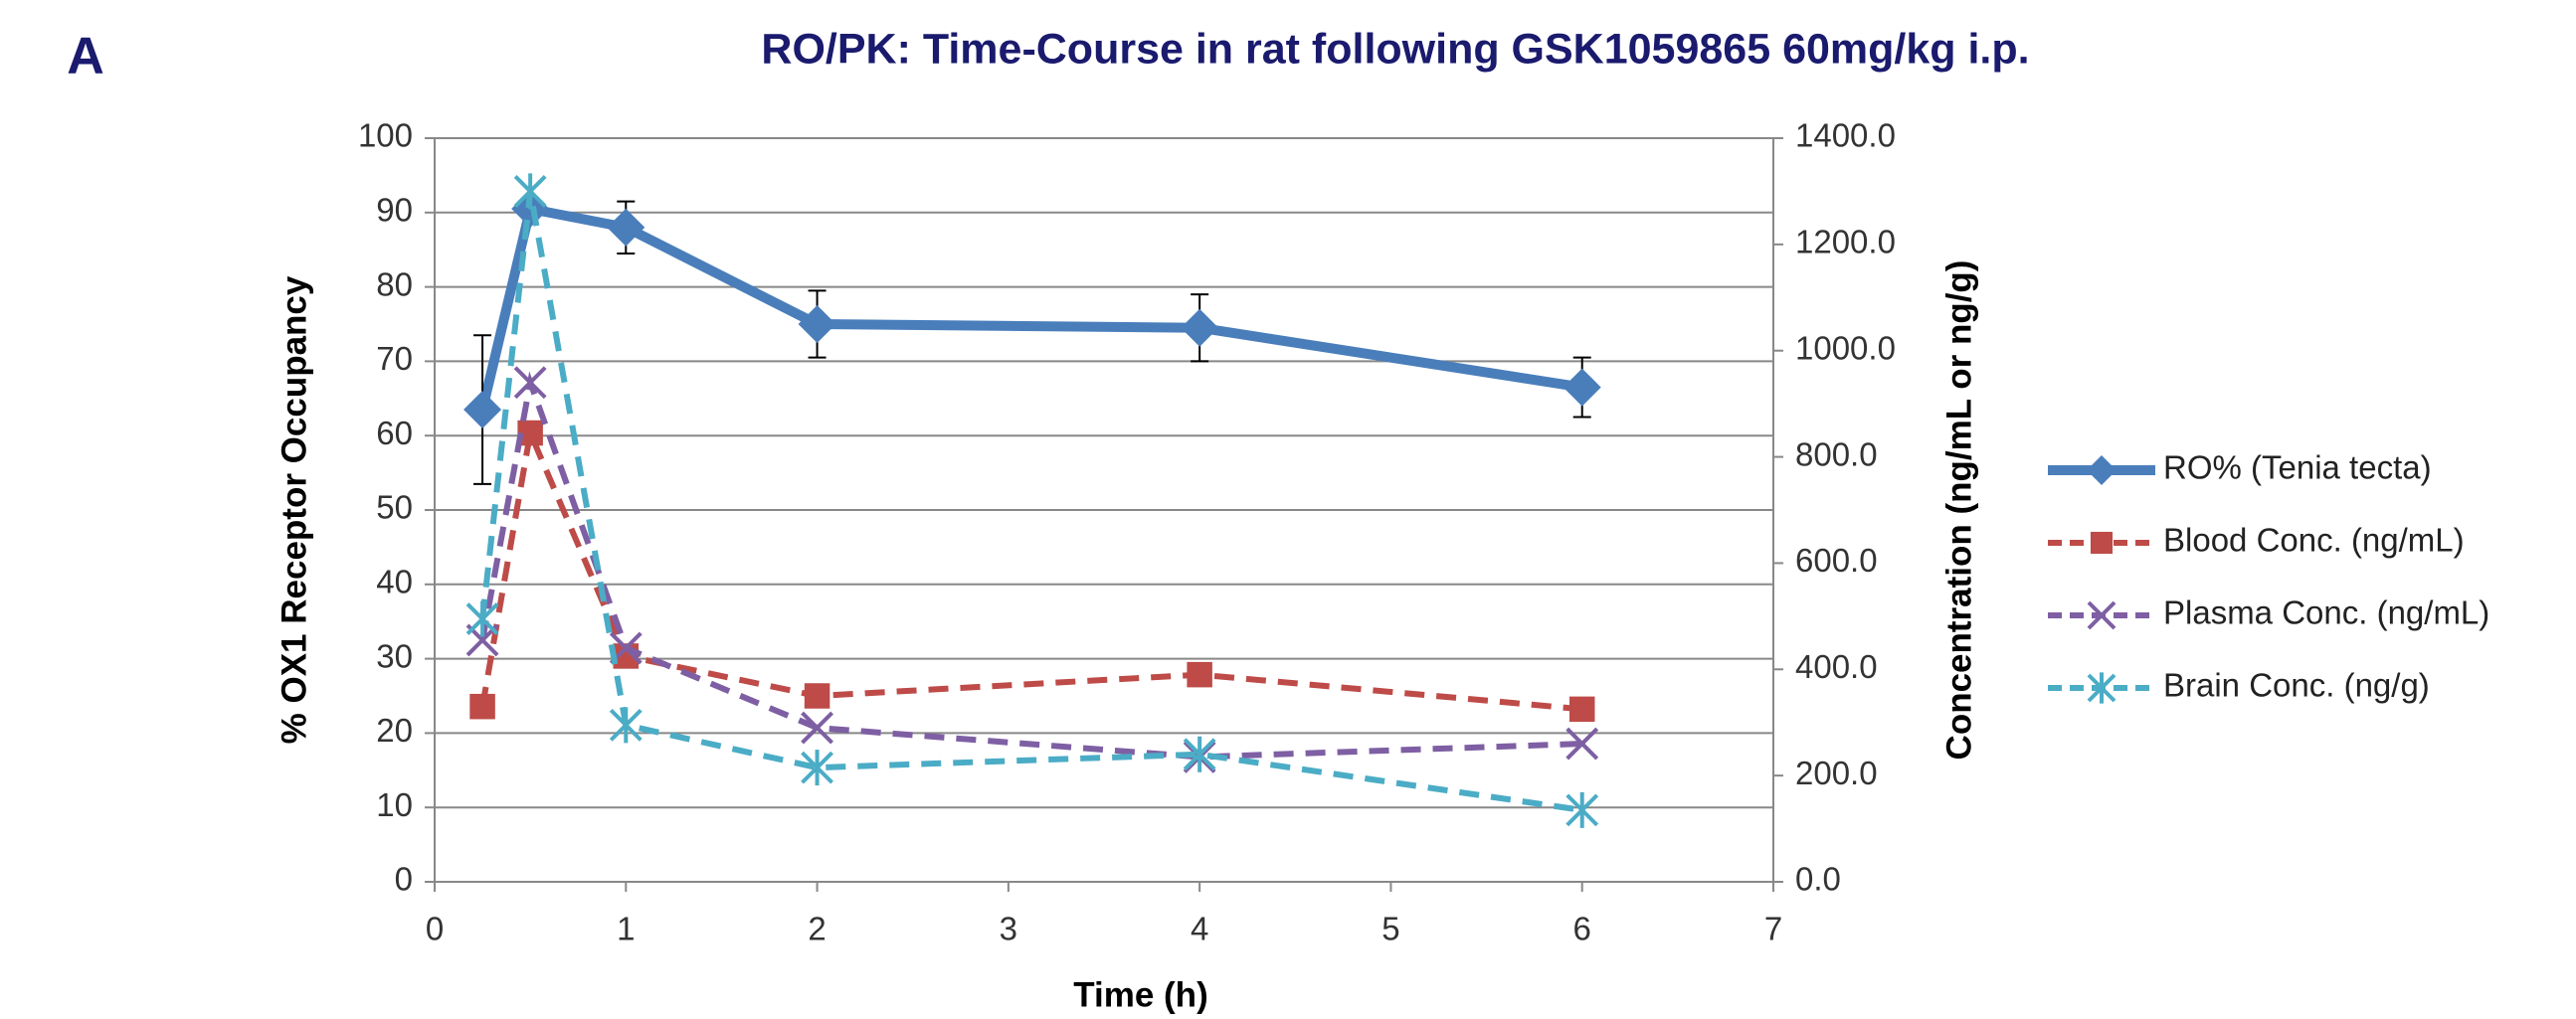 This screenshot has height=1019, width=2576. What do you see at coordinates (1836, 560) in the screenshot?
I see `y2-tick-label: 600.0` at bounding box center [1836, 560].